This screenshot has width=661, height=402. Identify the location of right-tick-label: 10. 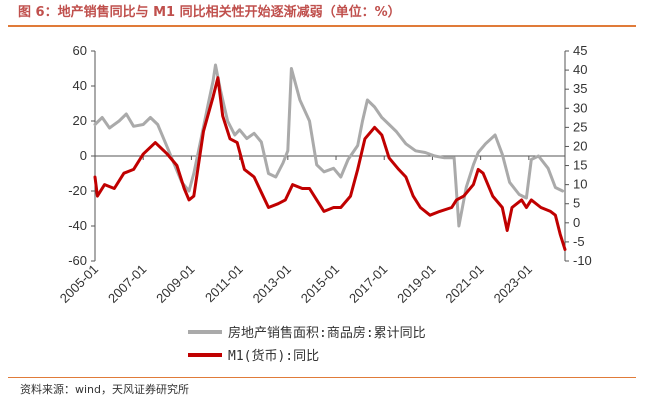
(580, 184).